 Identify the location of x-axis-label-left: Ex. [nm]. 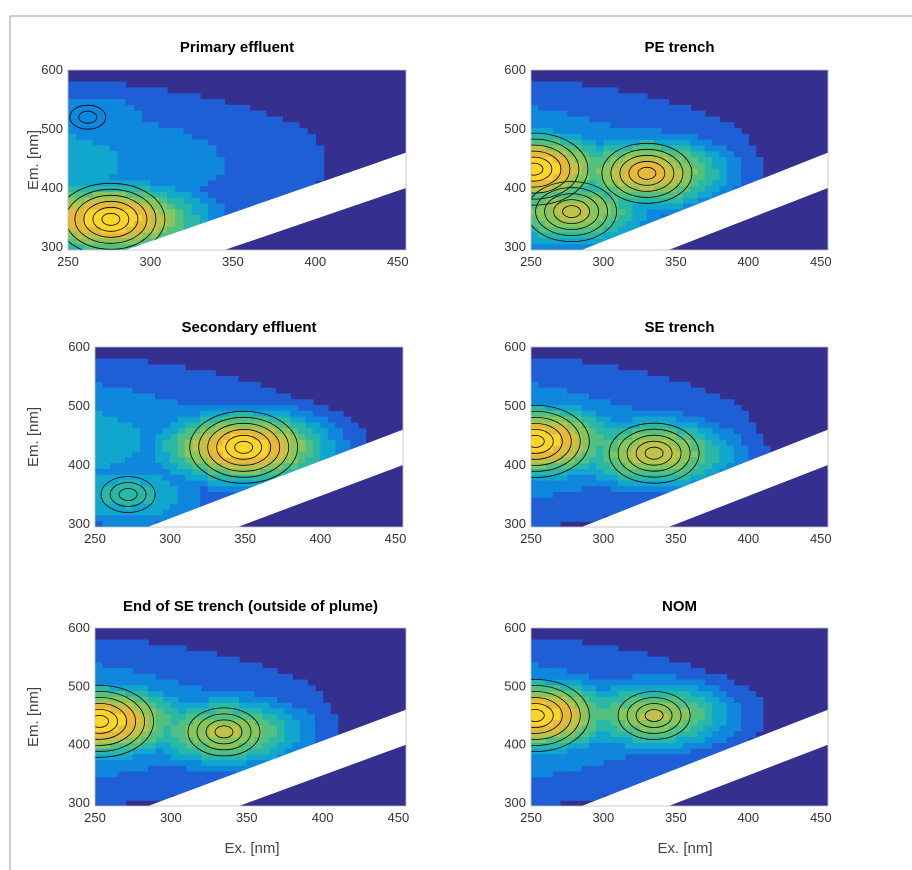
(251, 848).